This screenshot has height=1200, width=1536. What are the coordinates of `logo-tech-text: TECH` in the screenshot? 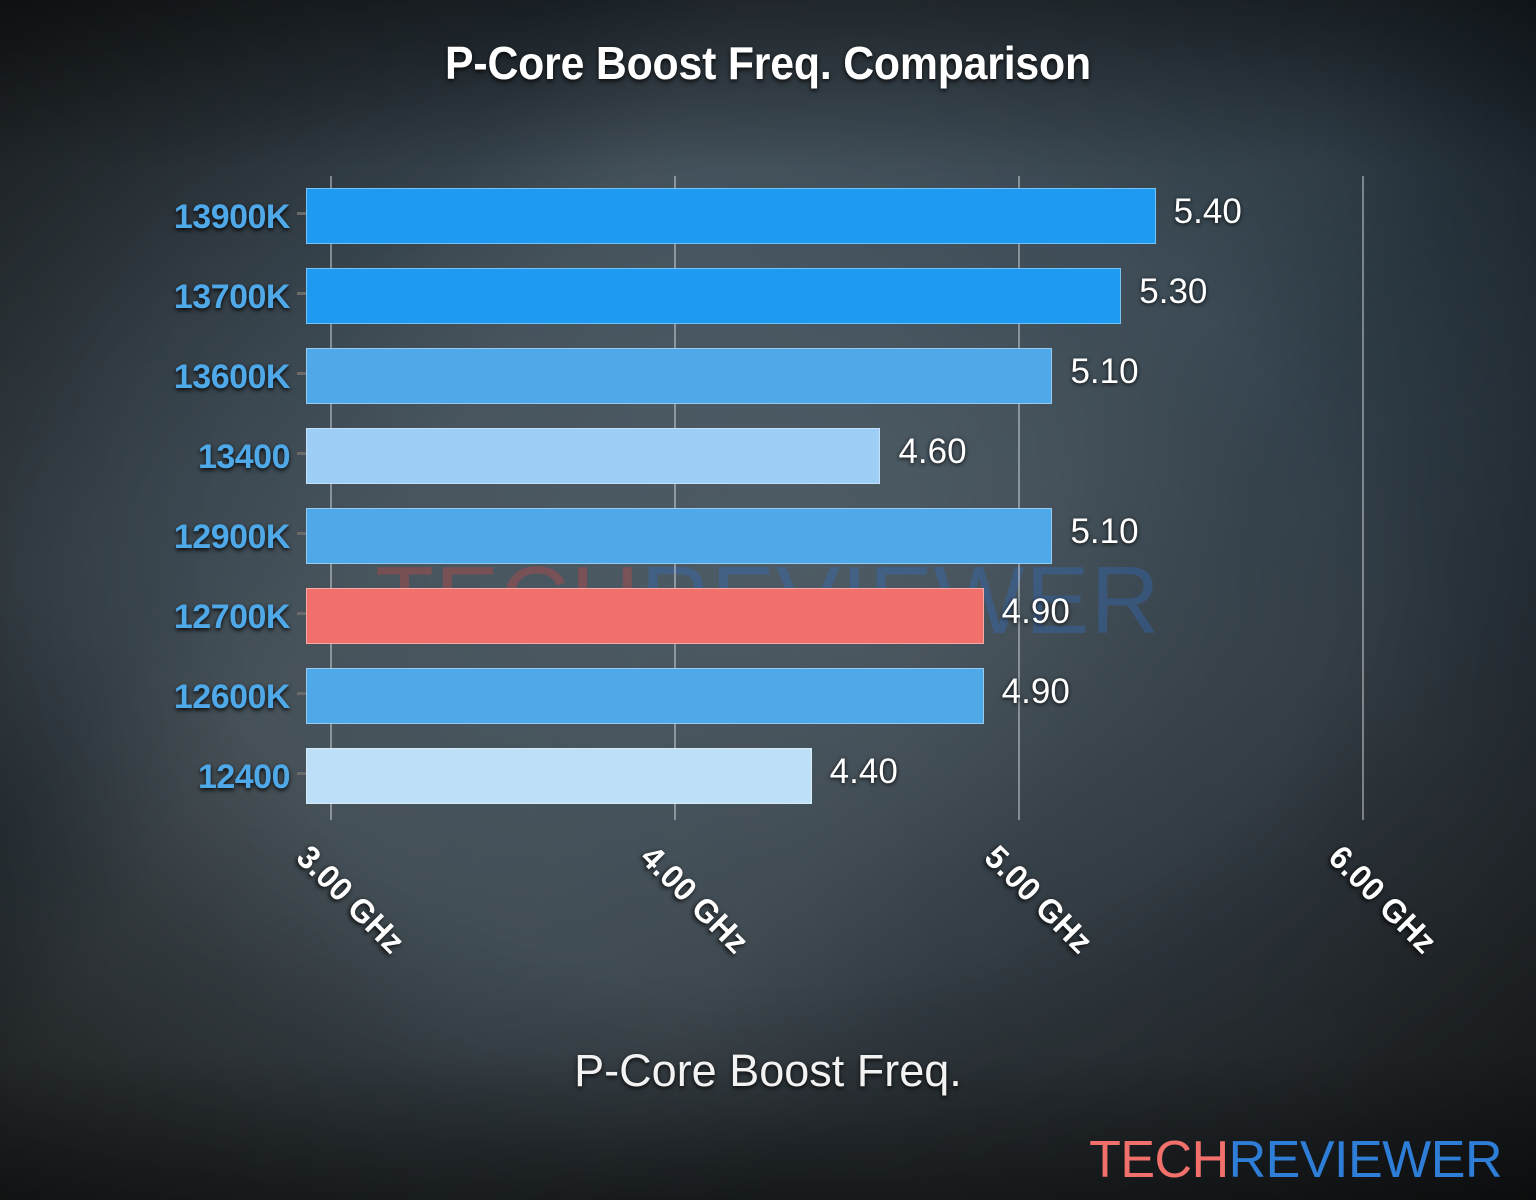 It's located at (1159, 1160).